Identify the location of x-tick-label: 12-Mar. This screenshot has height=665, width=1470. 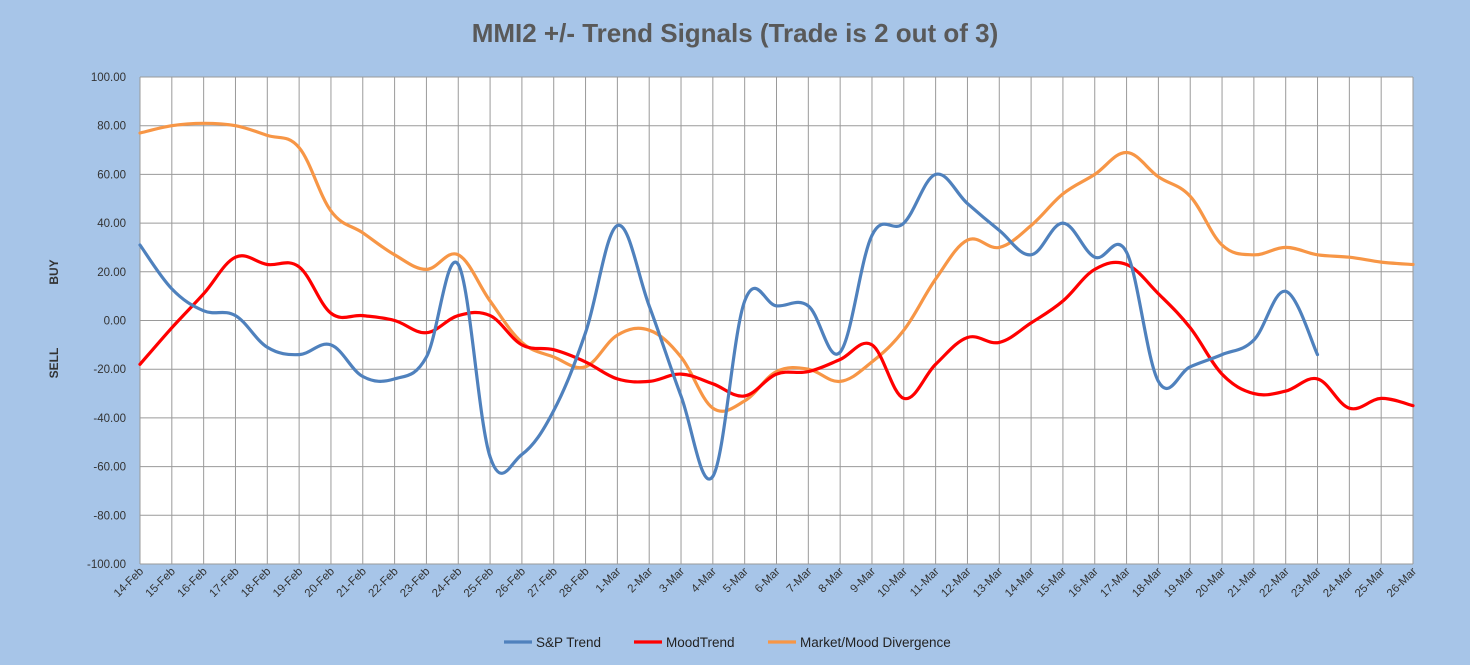
(956, 583).